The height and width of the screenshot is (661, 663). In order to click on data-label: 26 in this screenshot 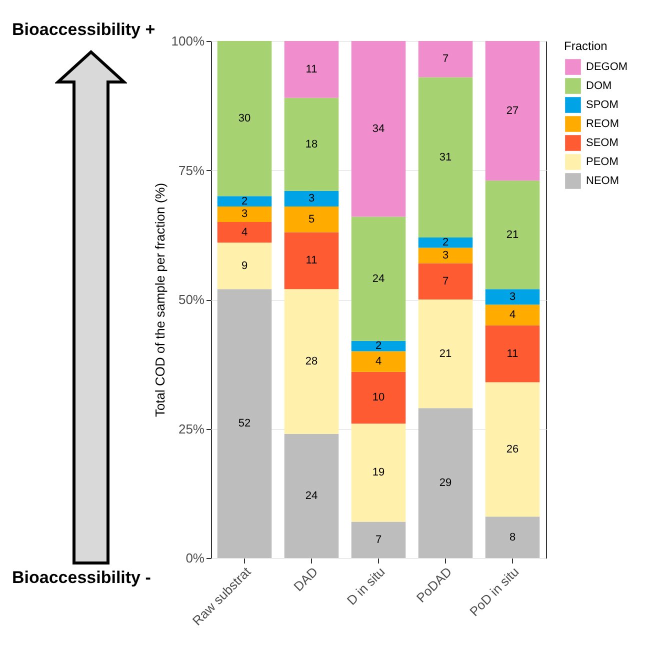, I will do `click(512, 449)`.